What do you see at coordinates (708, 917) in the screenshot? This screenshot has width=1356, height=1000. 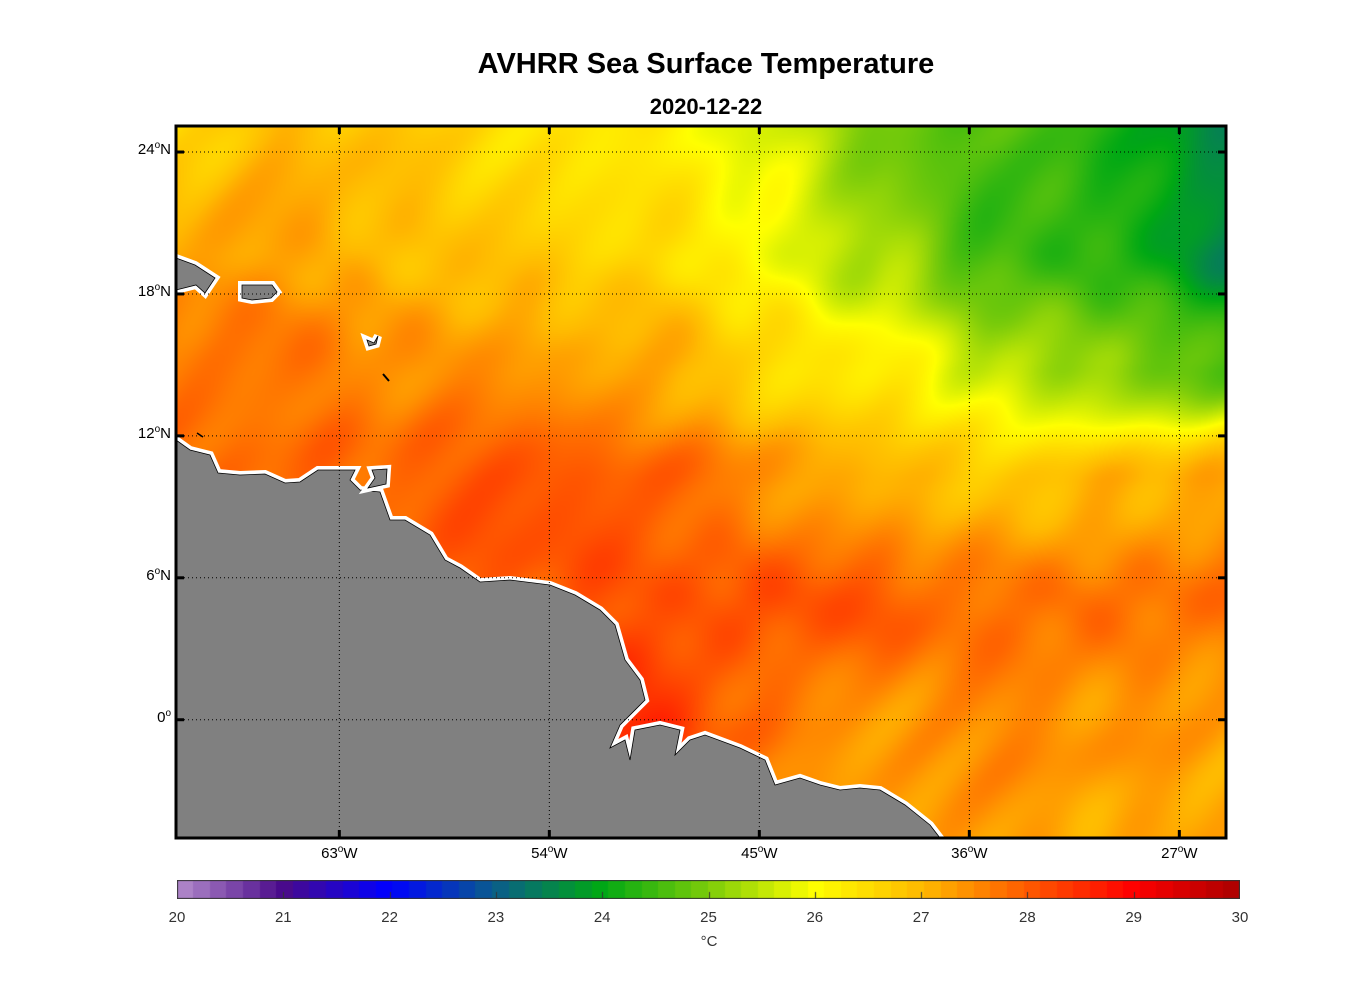 I see `colorbar-tick-label: 25` at bounding box center [708, 917].